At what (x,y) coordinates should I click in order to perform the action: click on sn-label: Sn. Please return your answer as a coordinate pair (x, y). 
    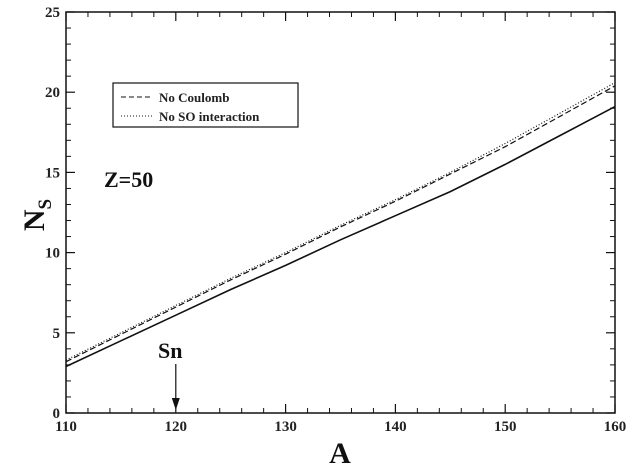
    Looking at the image, I should click on (170, 350).